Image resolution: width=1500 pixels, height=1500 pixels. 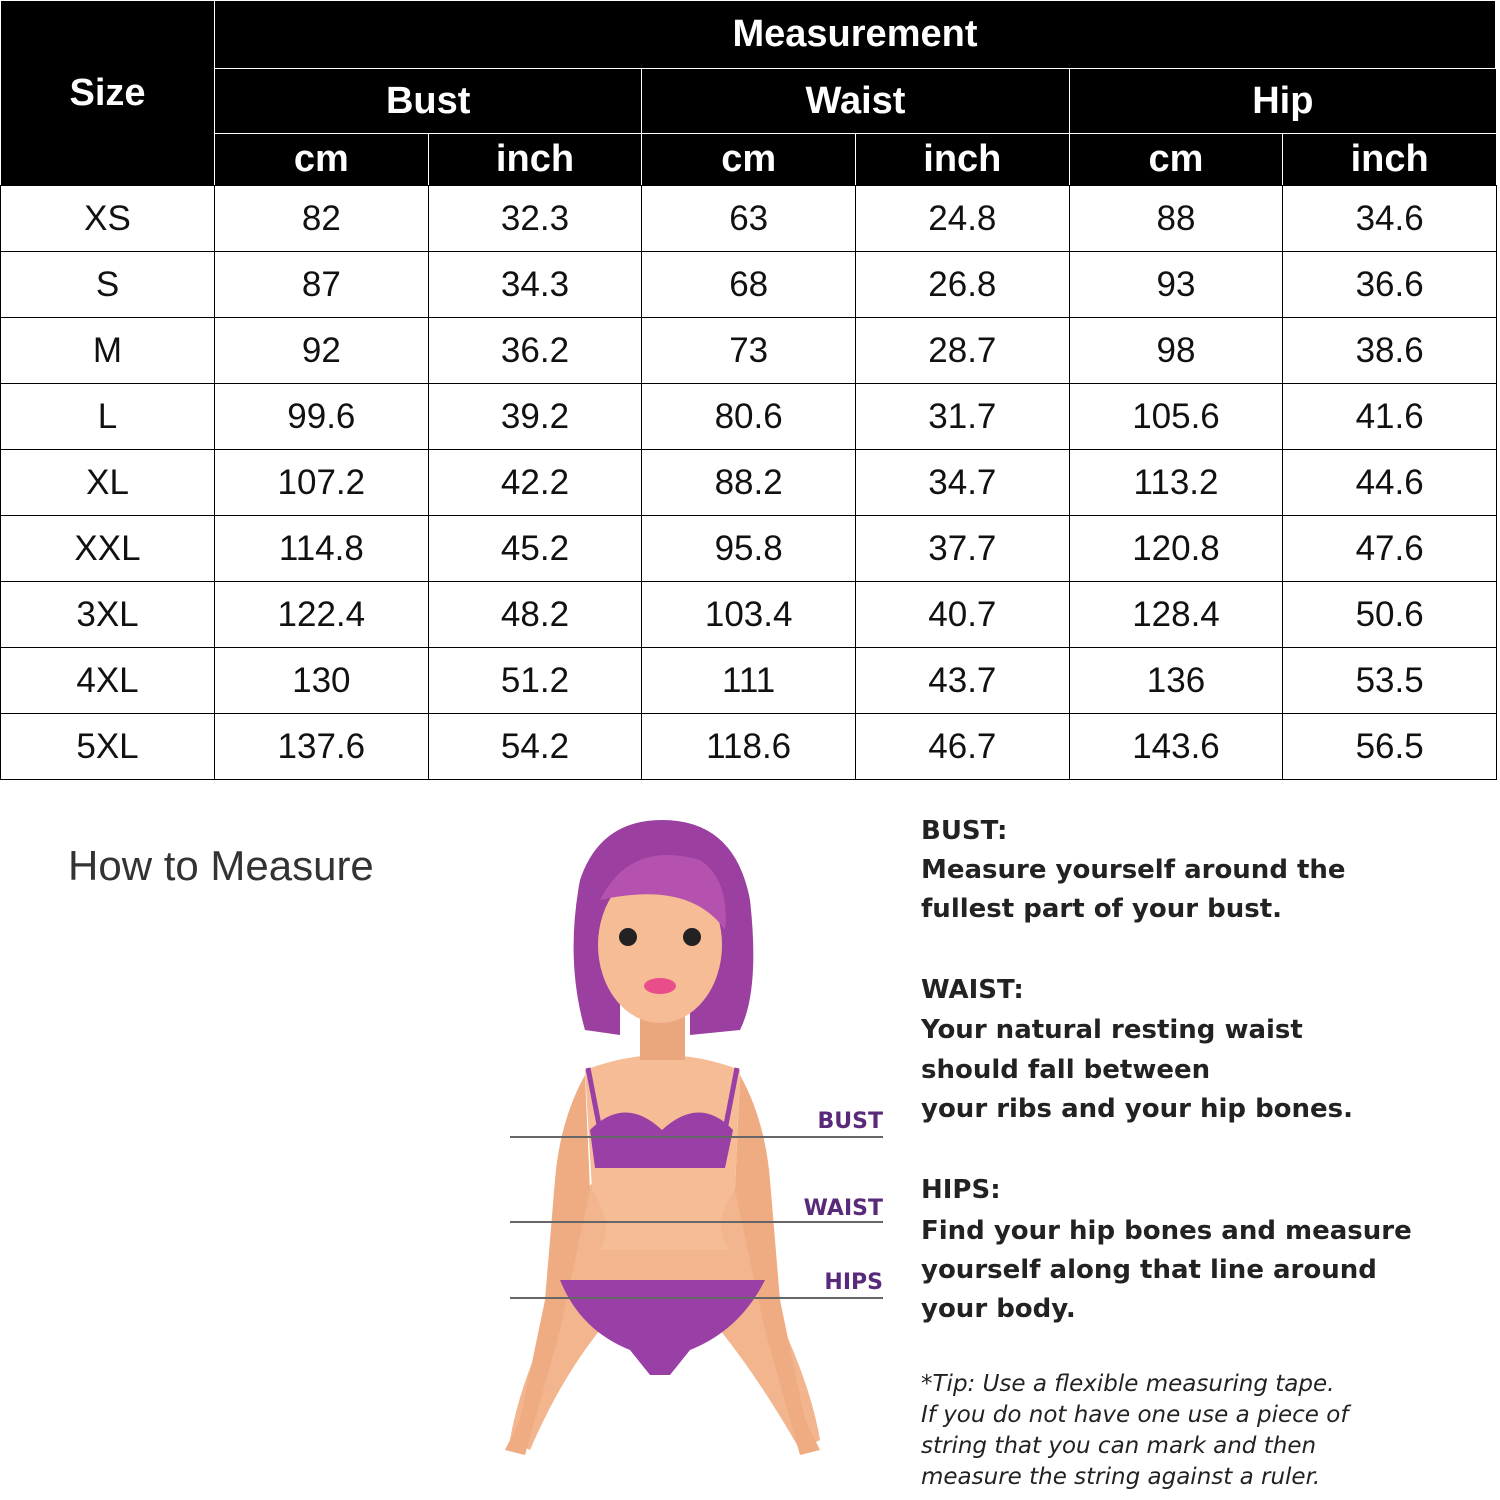 What do you see at coordinates (107, 614) in the screenshot?
I see `table-cell: 3XL` at bounding box center [107, 614].